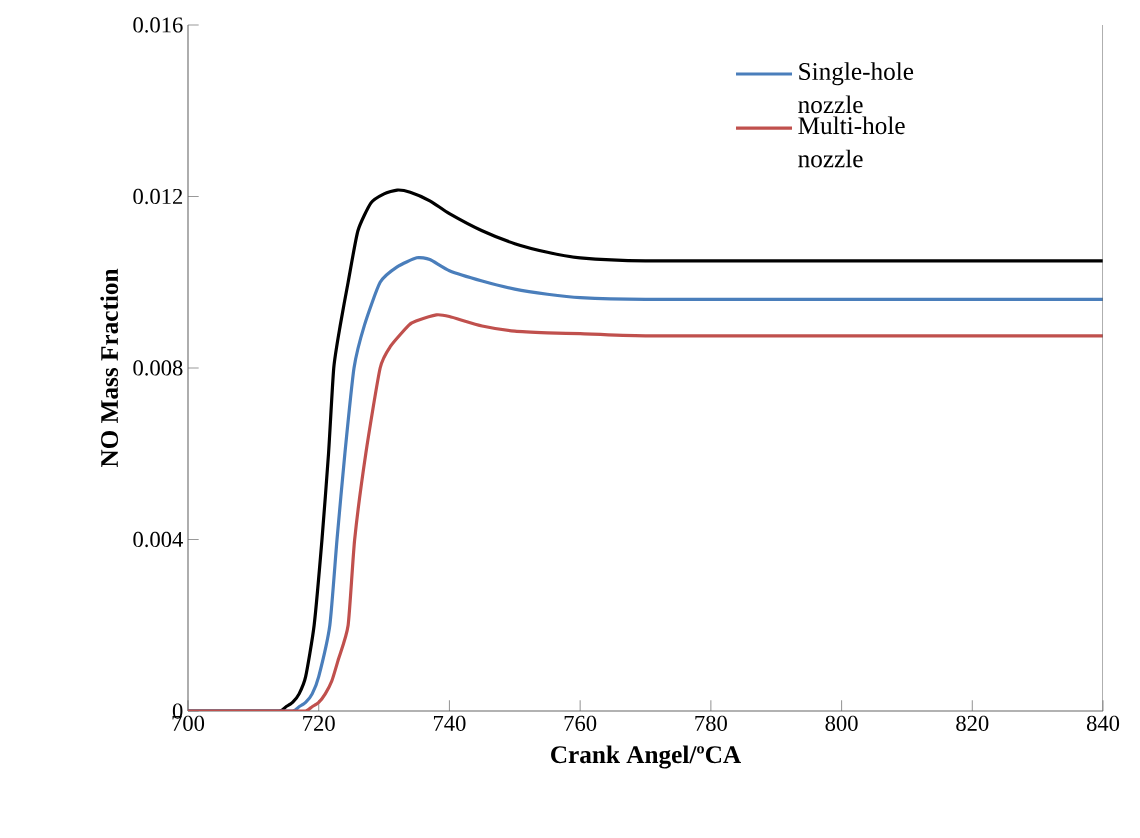  I want to click on legend-label: Single-hole nozzle, so click(856, 88).